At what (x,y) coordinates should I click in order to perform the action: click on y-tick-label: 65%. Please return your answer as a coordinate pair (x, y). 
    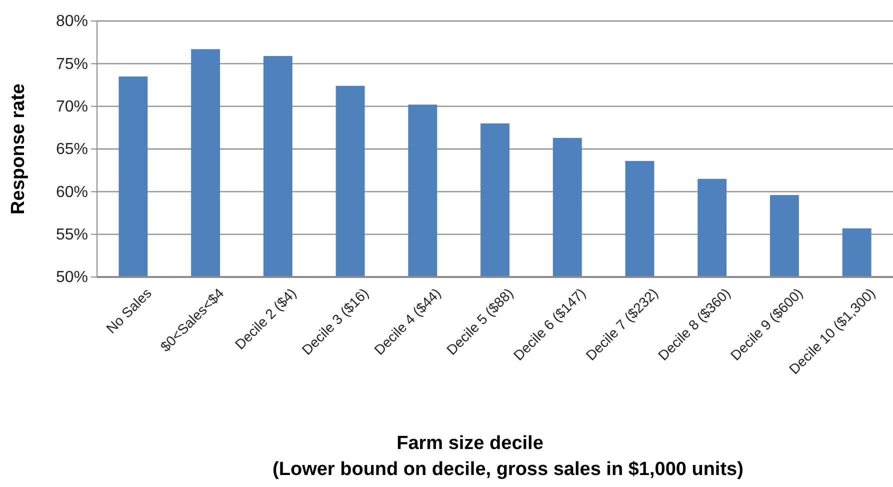
    Looking at the image, I should click on (72, 149).